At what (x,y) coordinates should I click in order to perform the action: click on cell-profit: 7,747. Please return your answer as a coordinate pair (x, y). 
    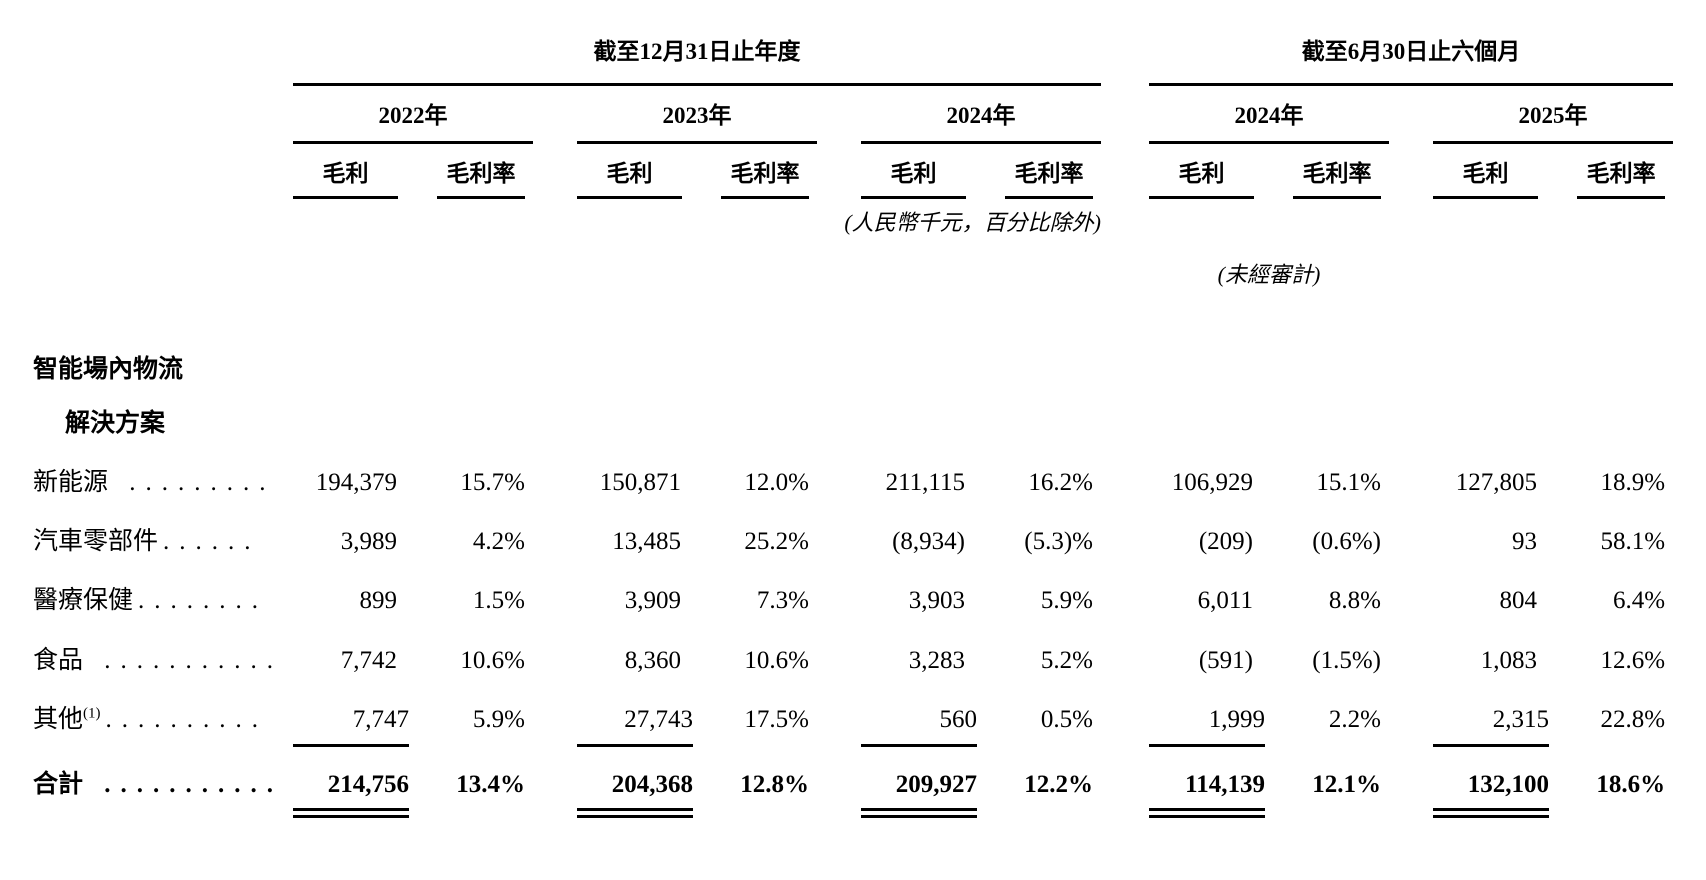
    Looking at the image, I should click on (362, 711).